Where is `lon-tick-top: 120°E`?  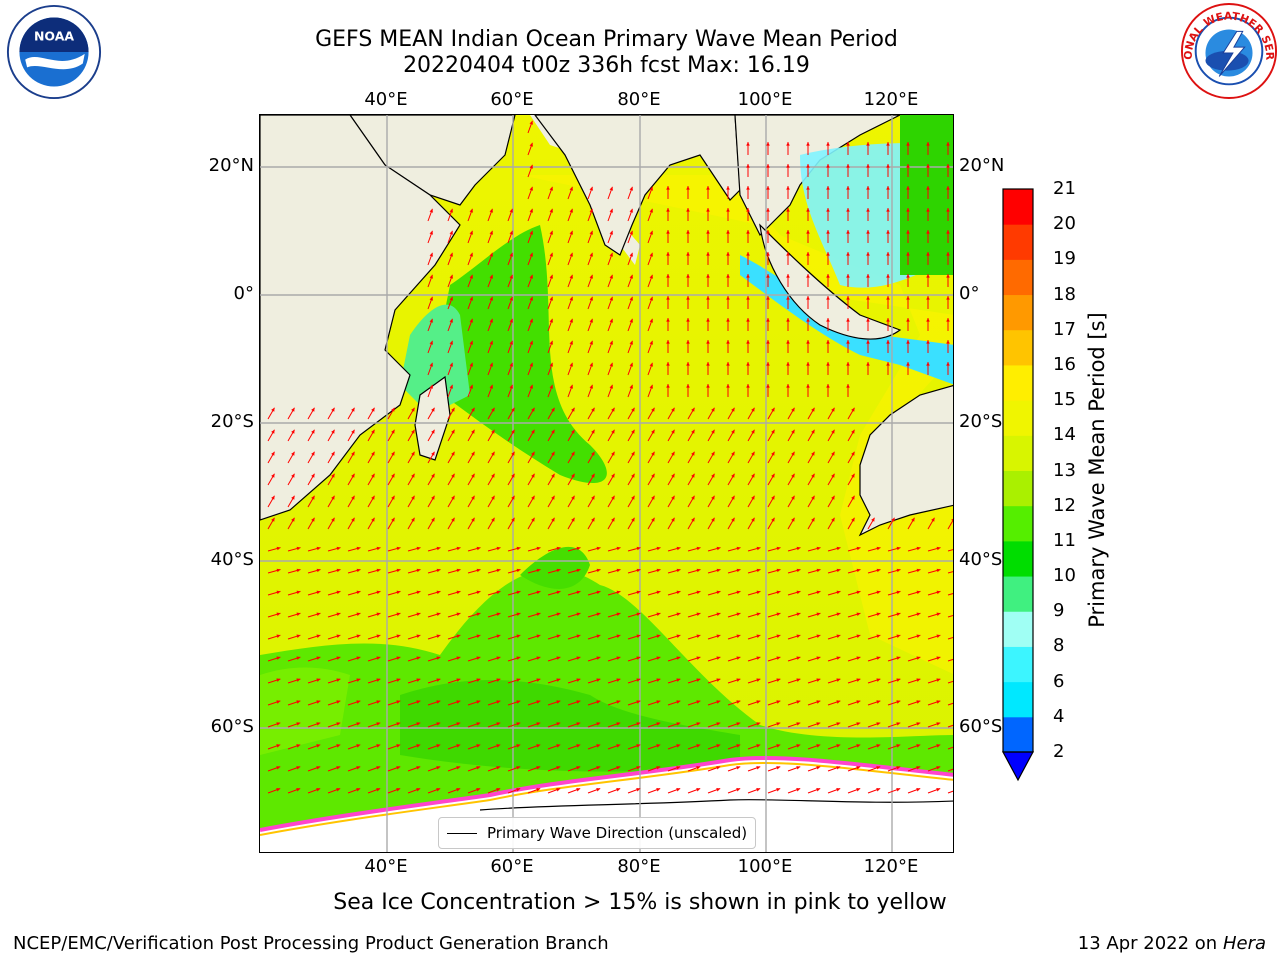
lon-tick-top: 120°E is located at coordinates (891, 99).